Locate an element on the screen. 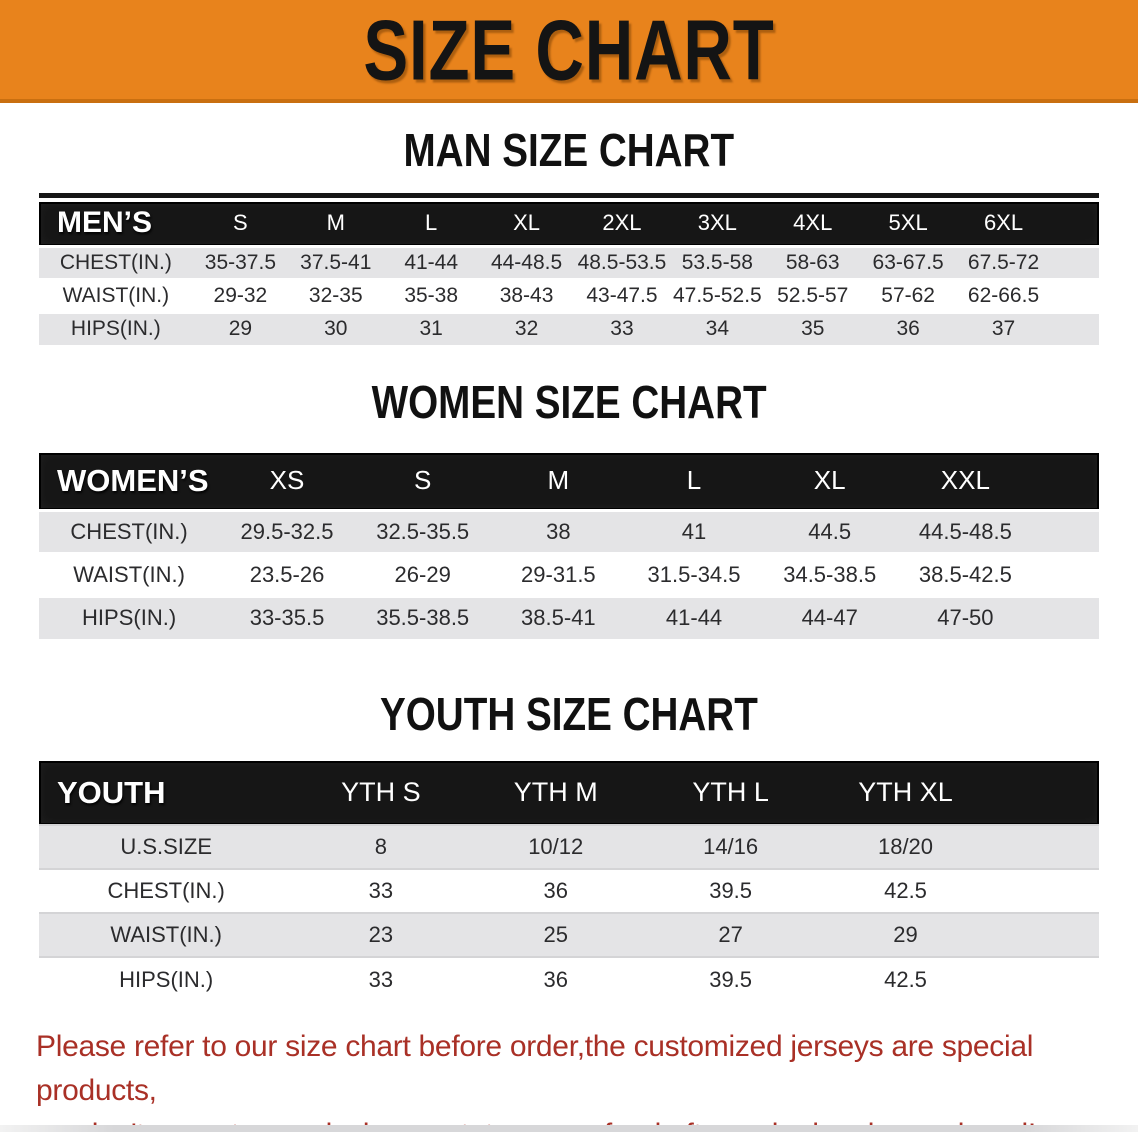  men-size-value: 41-44 is located at coordinates (431, 262).